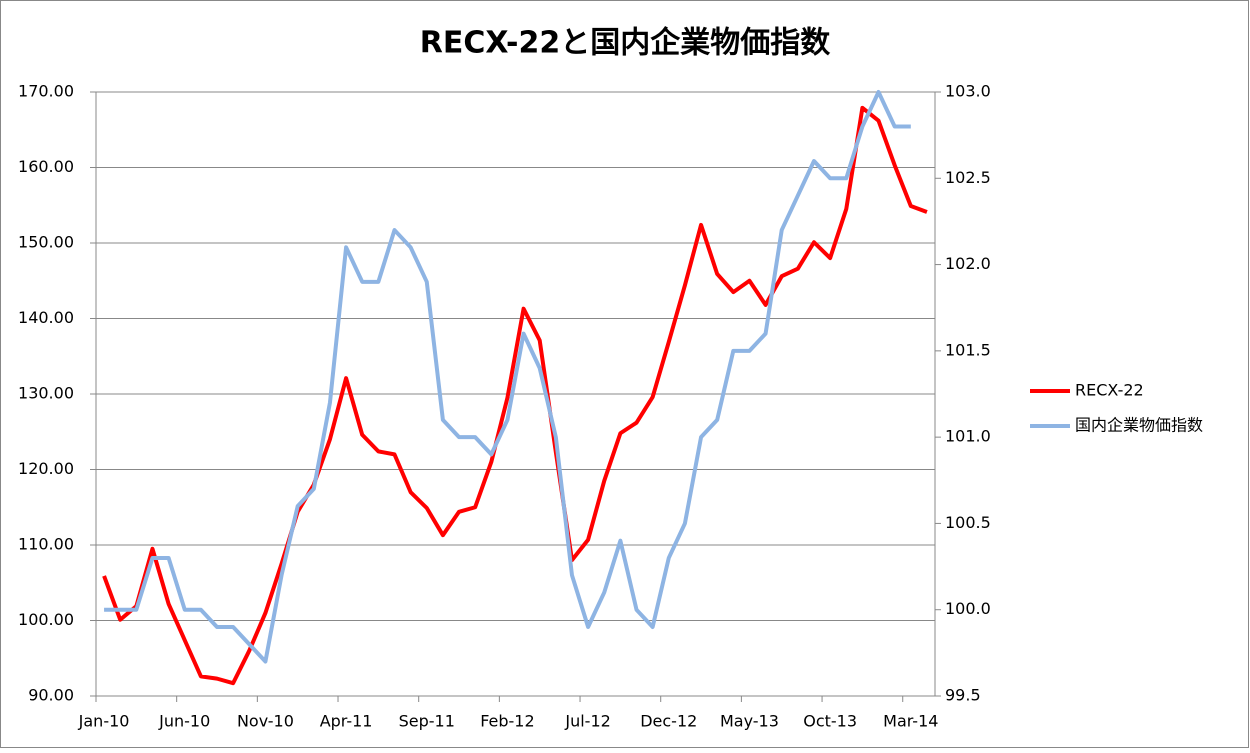  I want to click on x-tick-label: Jan-10, so click(104, 721).